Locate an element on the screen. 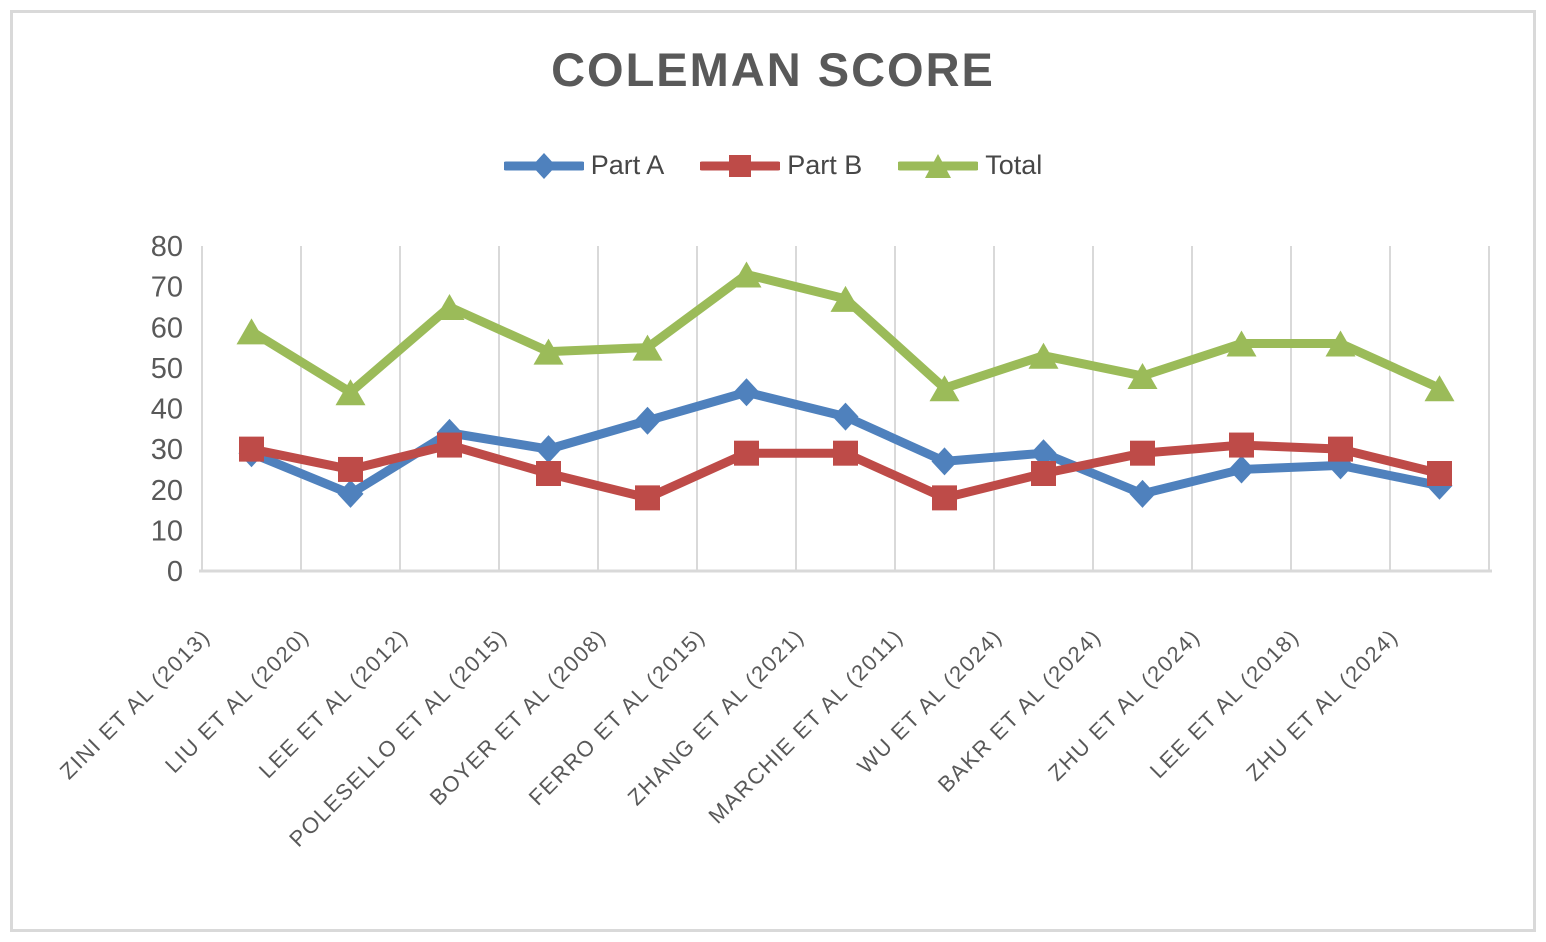 The image size is (1546, 942). legend-diamond is located at coordinates (543, 165).